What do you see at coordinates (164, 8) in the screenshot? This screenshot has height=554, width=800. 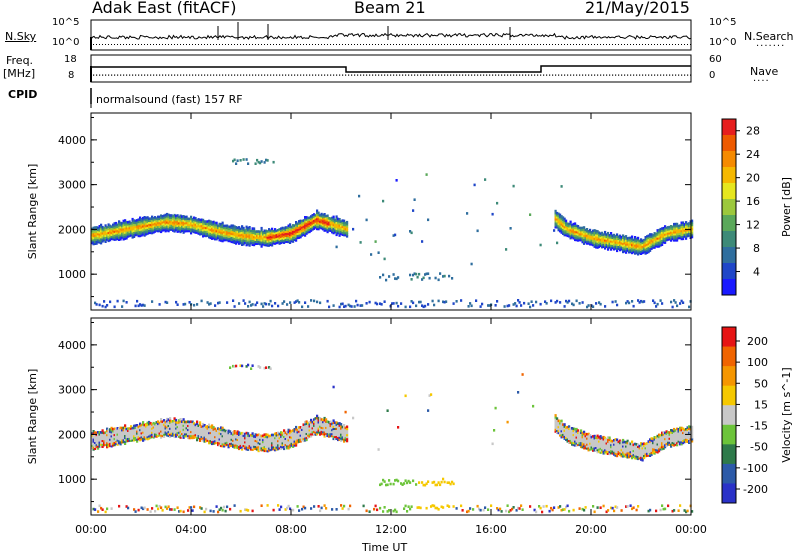 I see `station-title: Adak East (fitACF)` at bounding box center [164, 8].